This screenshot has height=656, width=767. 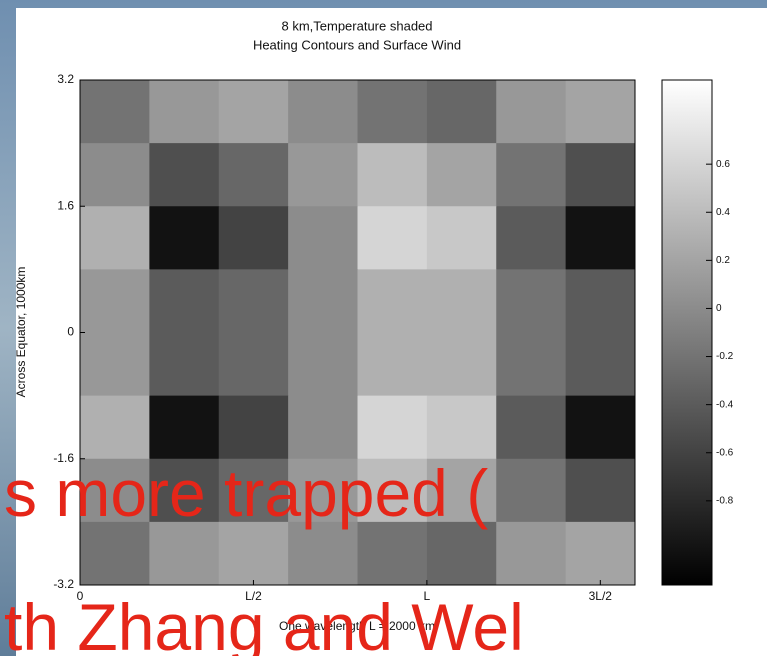 I want to click on colorbar-tick-label: 0.2, so click(x=723, y=260).